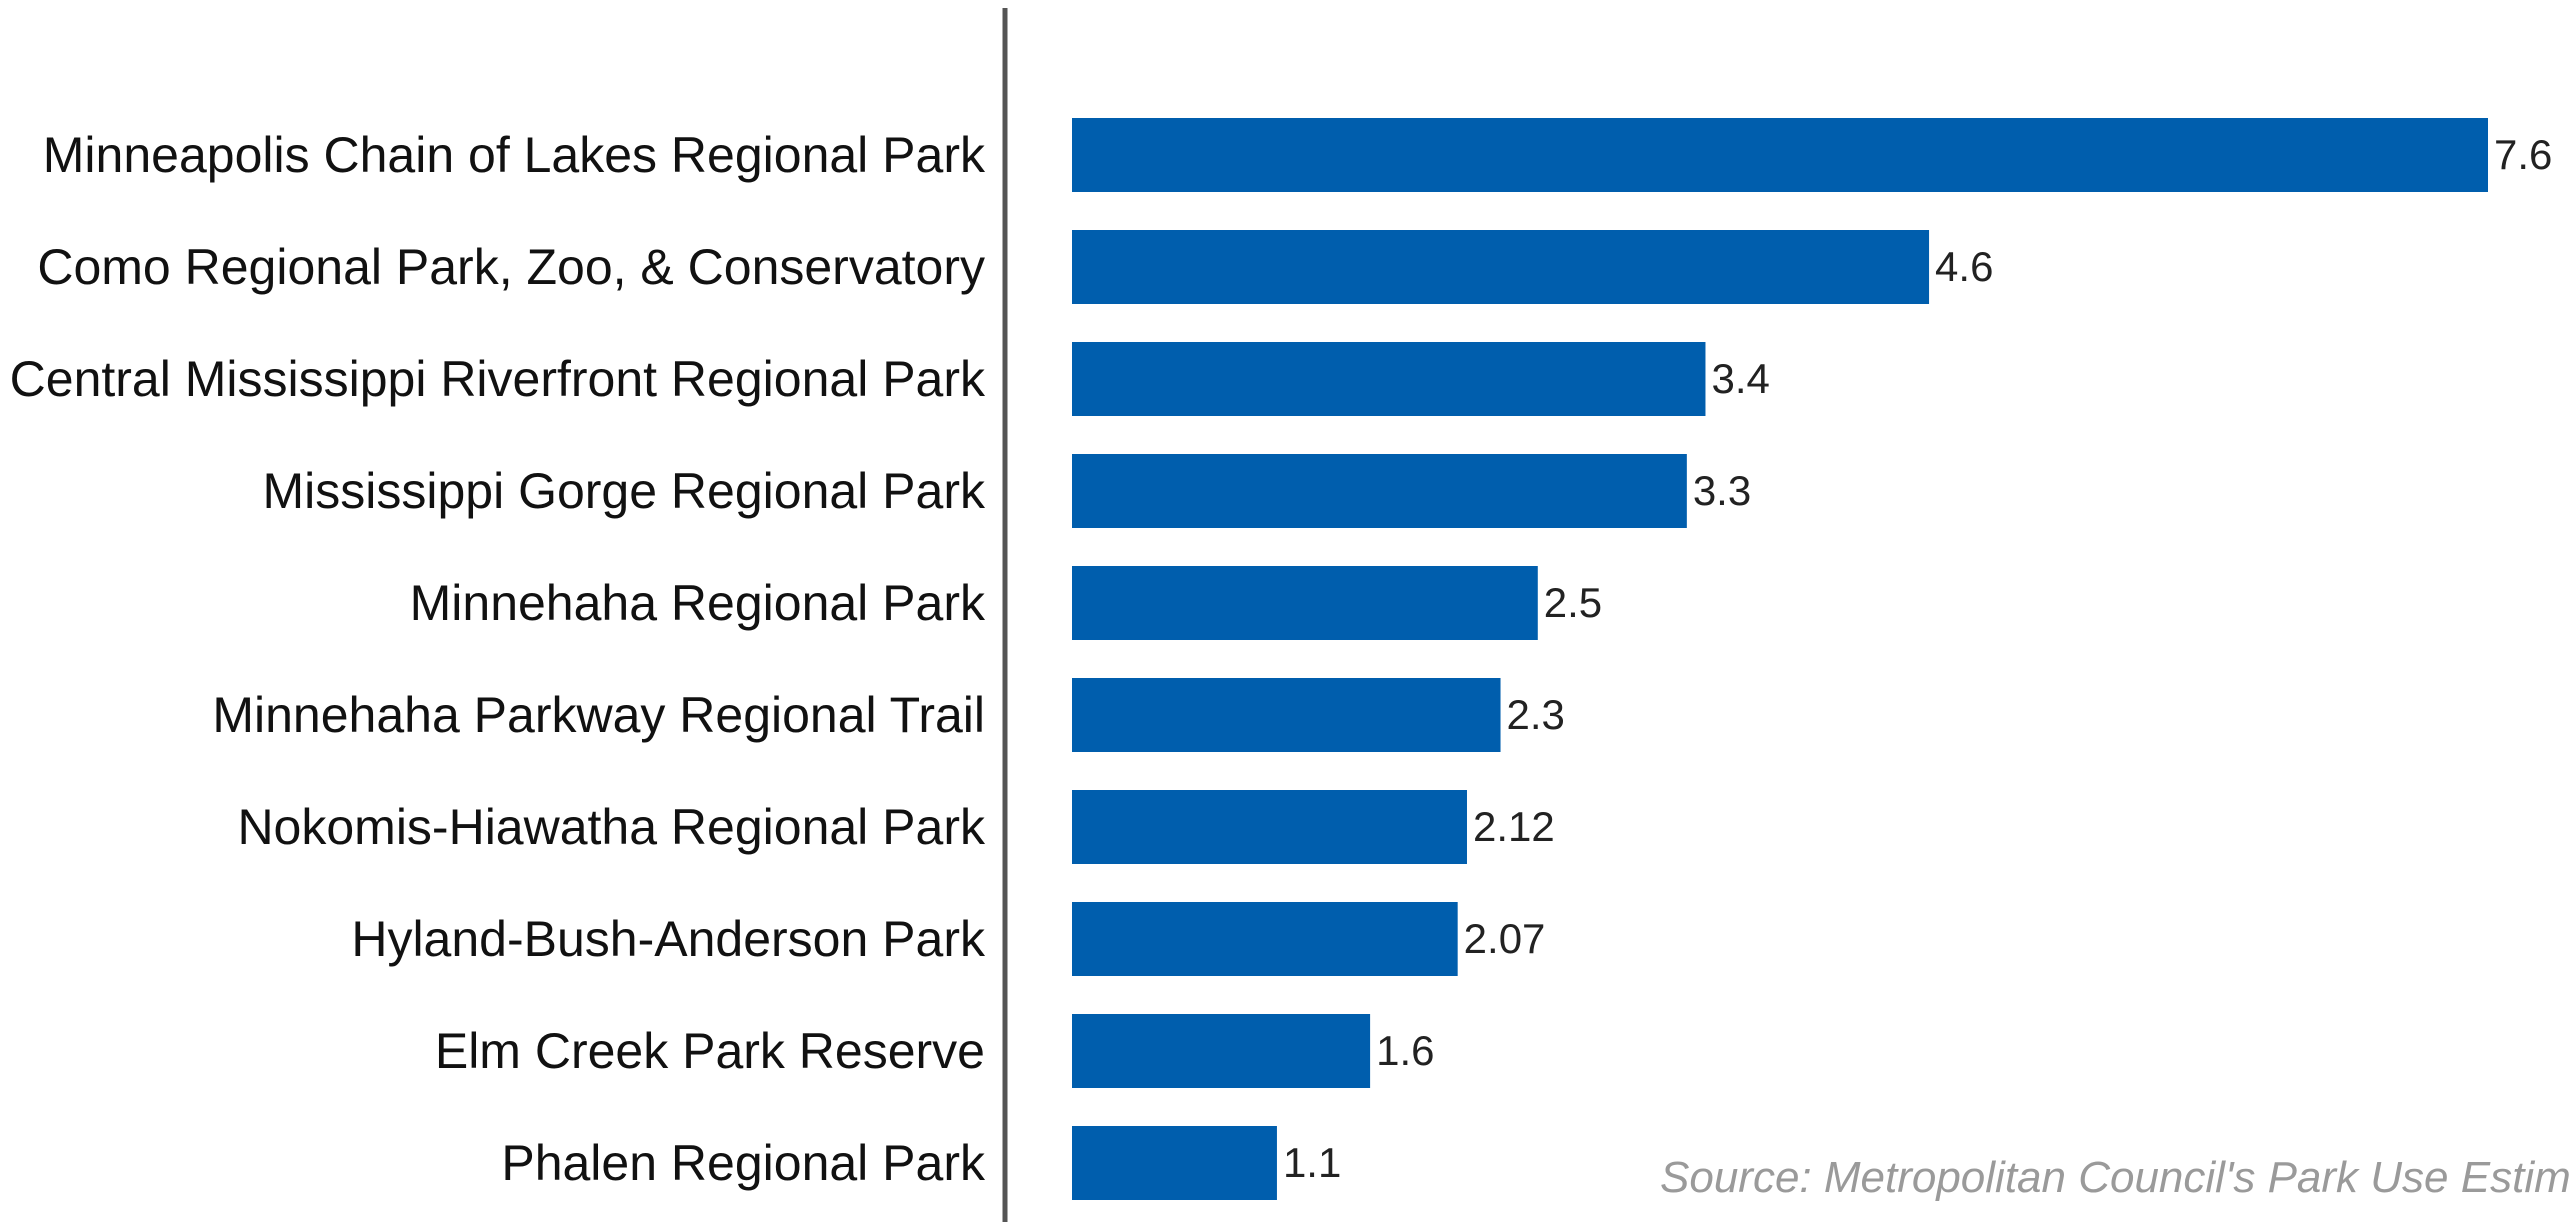 This screenshot has width=2570, height=1222. Describe the element at coordinates (611, 827) in the screenshot. I see `category-label: Nokomis-Hiawatha Regional Park` at that location.